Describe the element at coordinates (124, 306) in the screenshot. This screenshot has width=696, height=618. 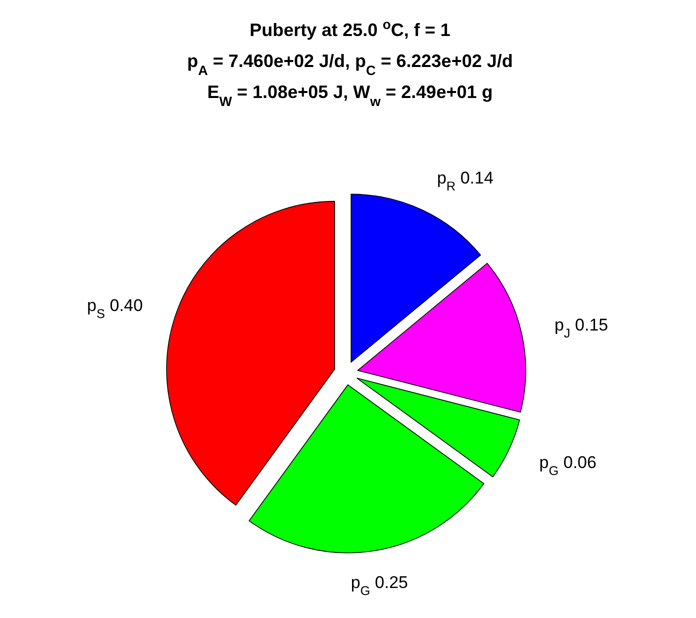
I see `data-label: 0.40` at that location.